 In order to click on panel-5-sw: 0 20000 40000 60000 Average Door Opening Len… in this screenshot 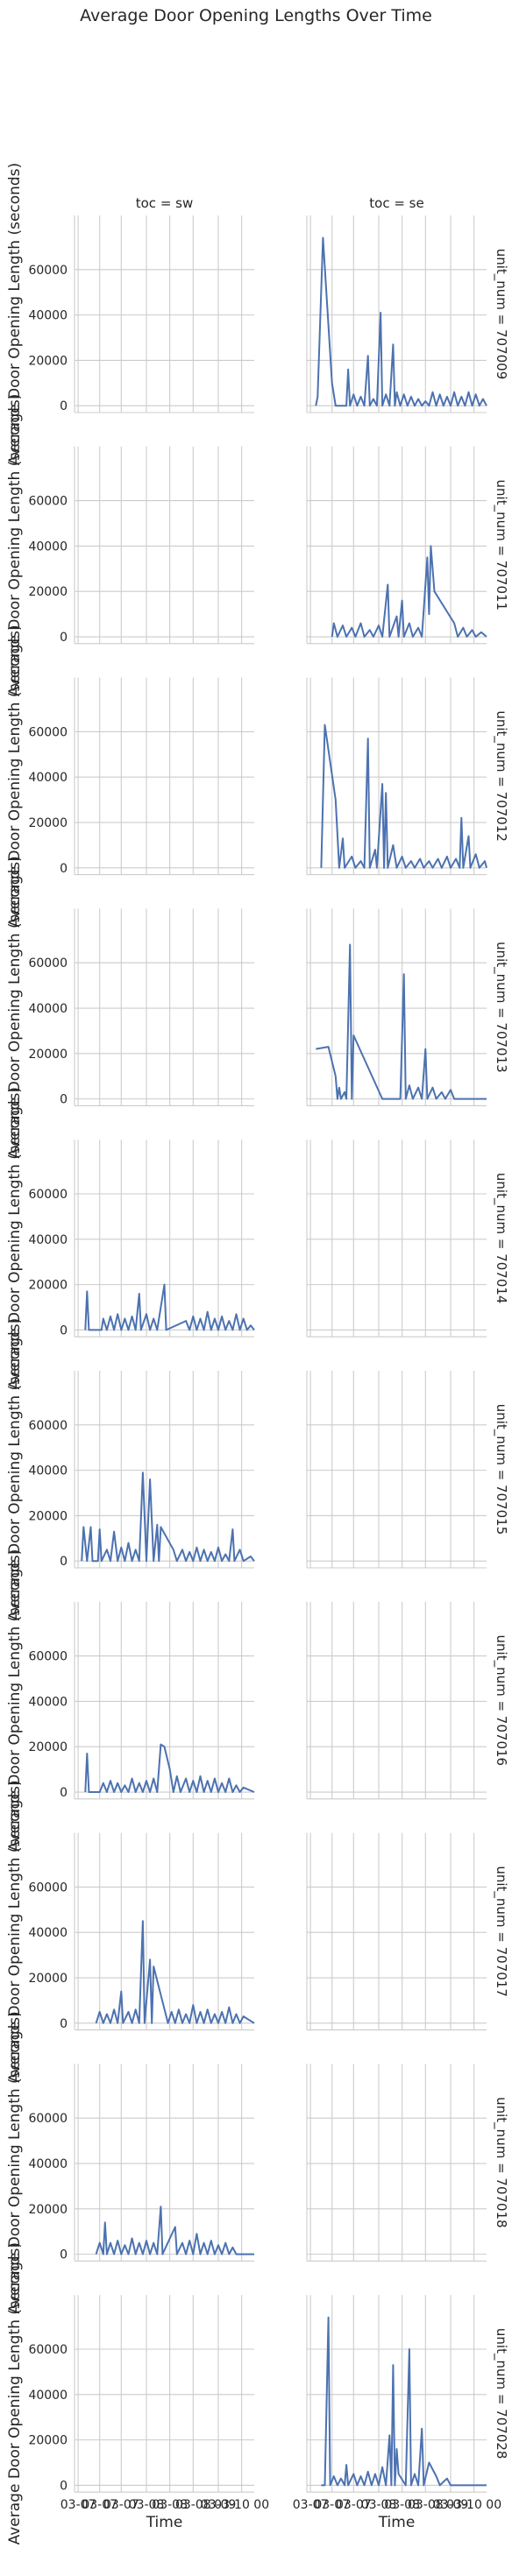, I will do `click(130, 1469)`.